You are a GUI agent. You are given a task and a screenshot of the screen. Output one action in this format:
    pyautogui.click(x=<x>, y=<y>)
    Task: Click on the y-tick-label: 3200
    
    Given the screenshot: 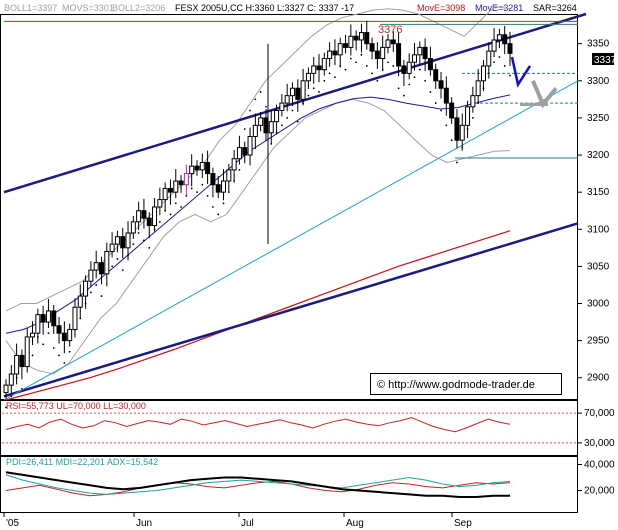 What is the action you would take?
    pyautogui.click(x=598, y=155)
    